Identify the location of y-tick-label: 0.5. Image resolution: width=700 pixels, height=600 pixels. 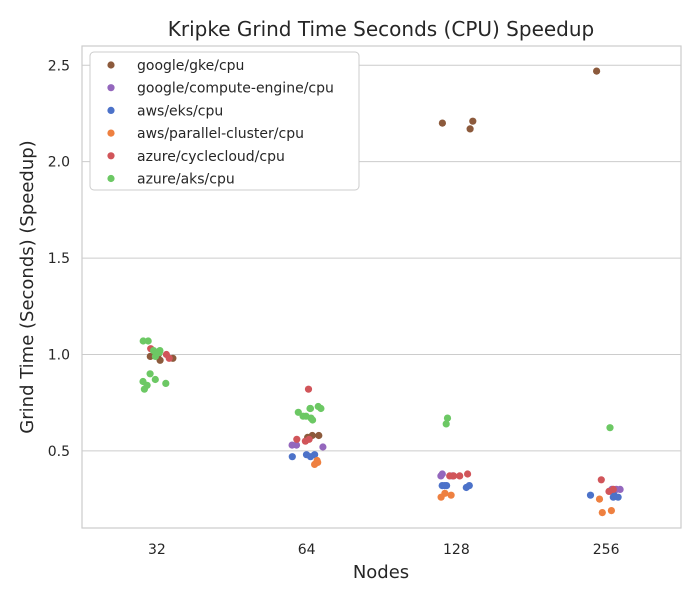
(59, 452).